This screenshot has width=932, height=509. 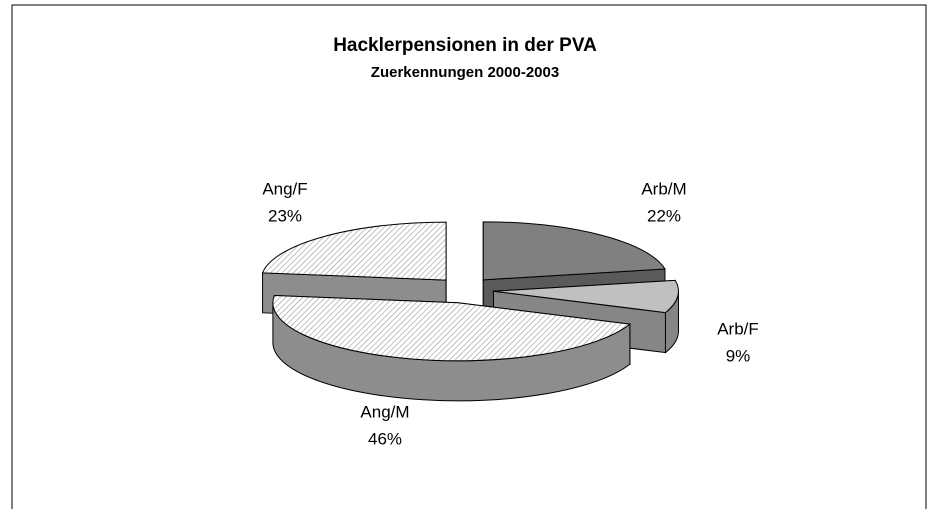 I want to click on slice-label: Ang/M, so click(x=384, y=411).